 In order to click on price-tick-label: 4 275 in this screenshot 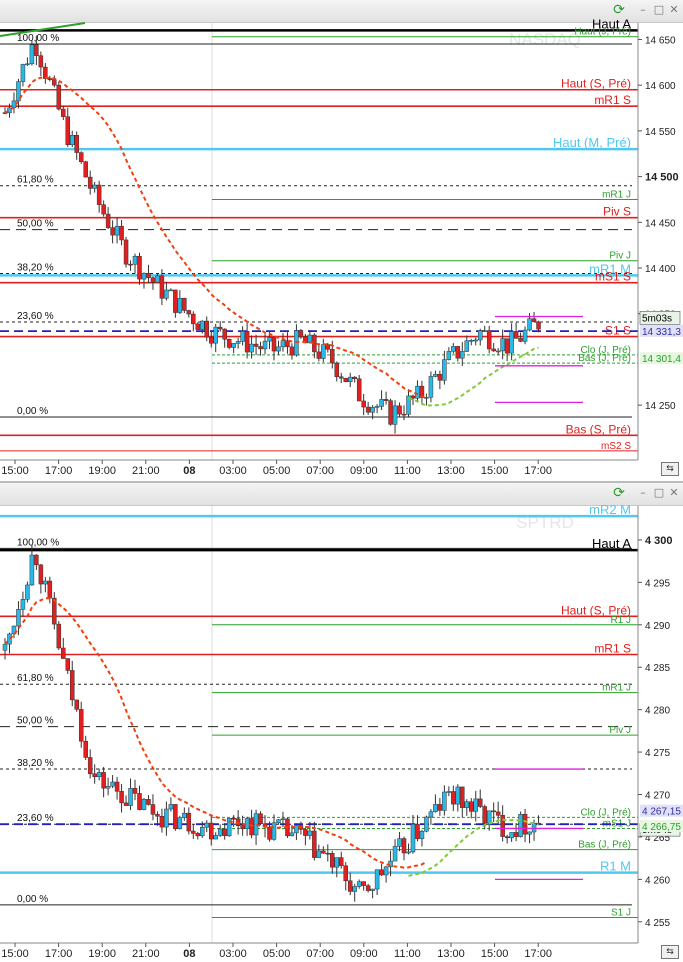, I will do `click(657, 753)`.